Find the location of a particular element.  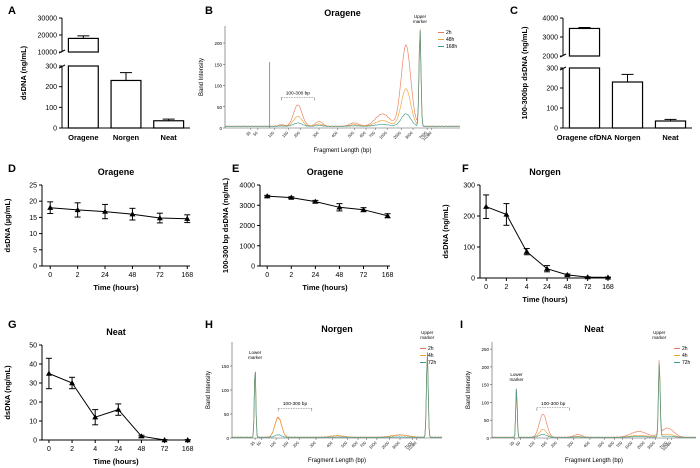

x-tick-label: 700 is located at coordinates (363, 444).